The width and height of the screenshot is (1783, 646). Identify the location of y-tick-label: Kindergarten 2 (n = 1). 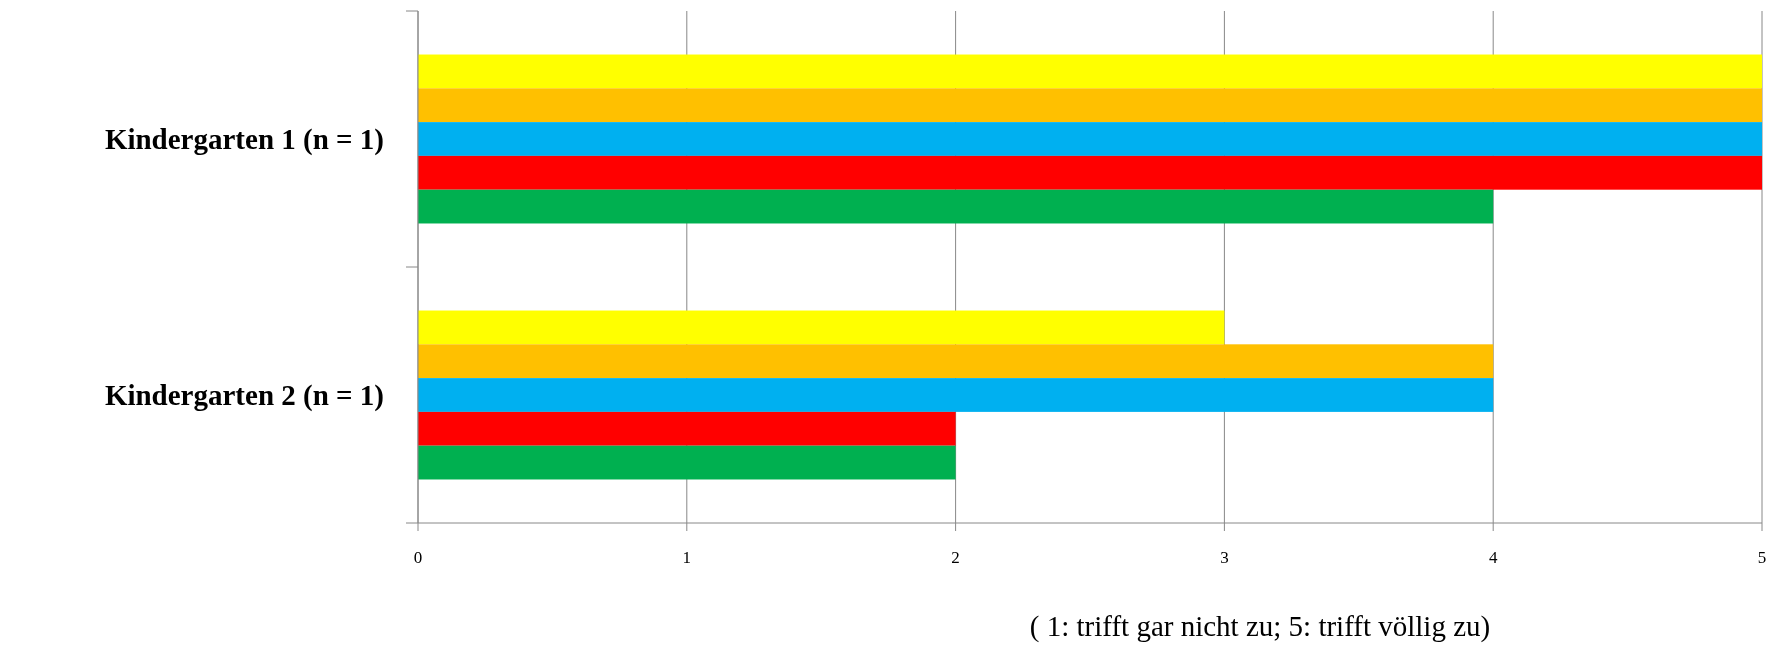
(244, 396).